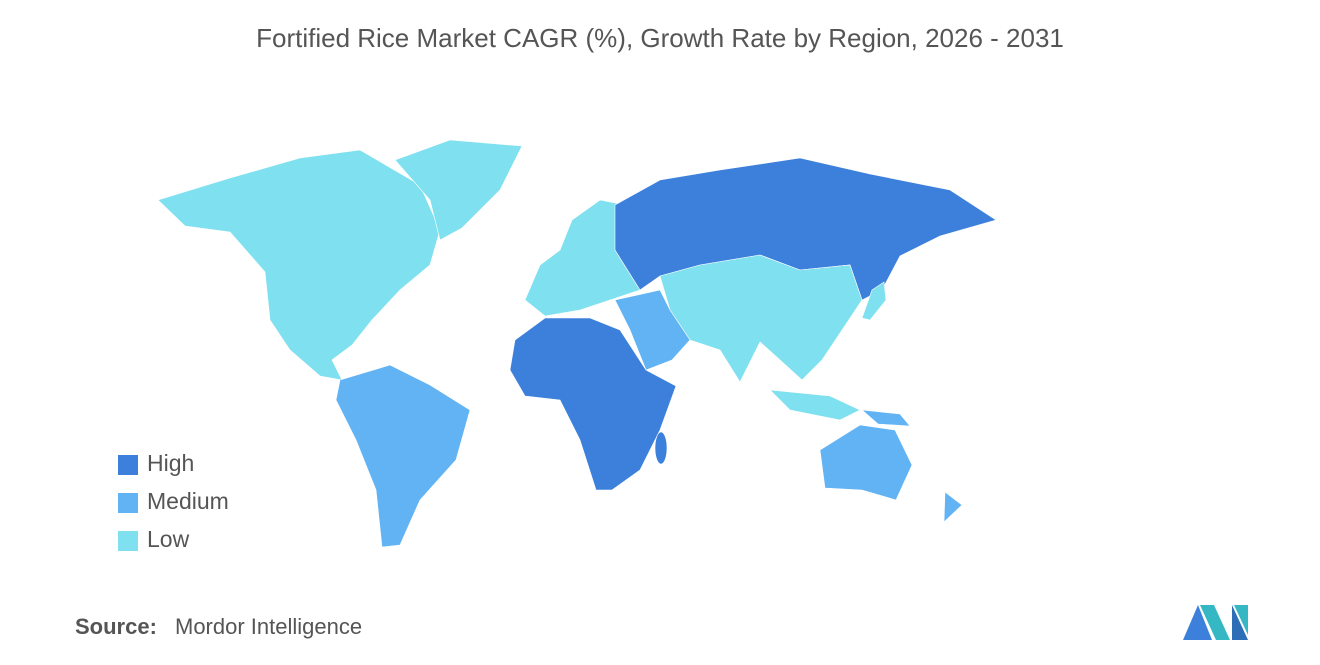 Image resolution: width=1320 pixels, height=665 pixels. I want to click on middle-east, so click(652, 330).